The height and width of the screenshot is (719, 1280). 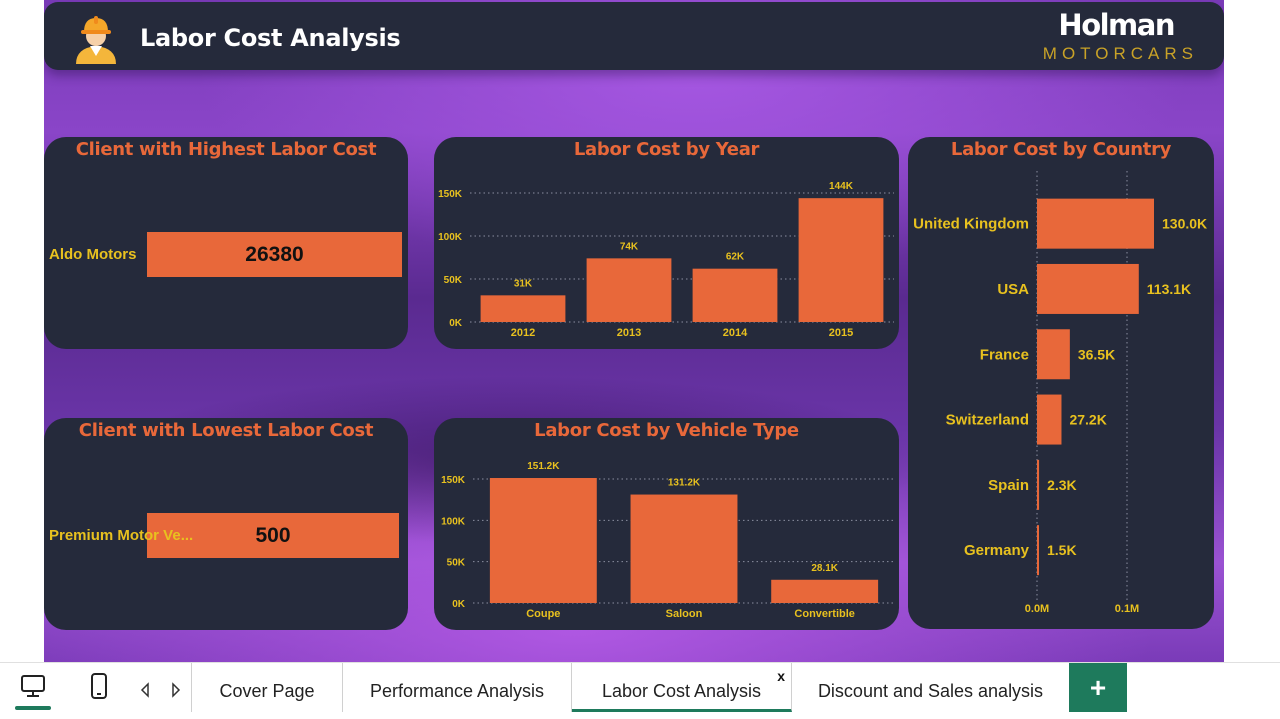 I want to click on data-label: 2.3K, so click(x=1062, y=485).